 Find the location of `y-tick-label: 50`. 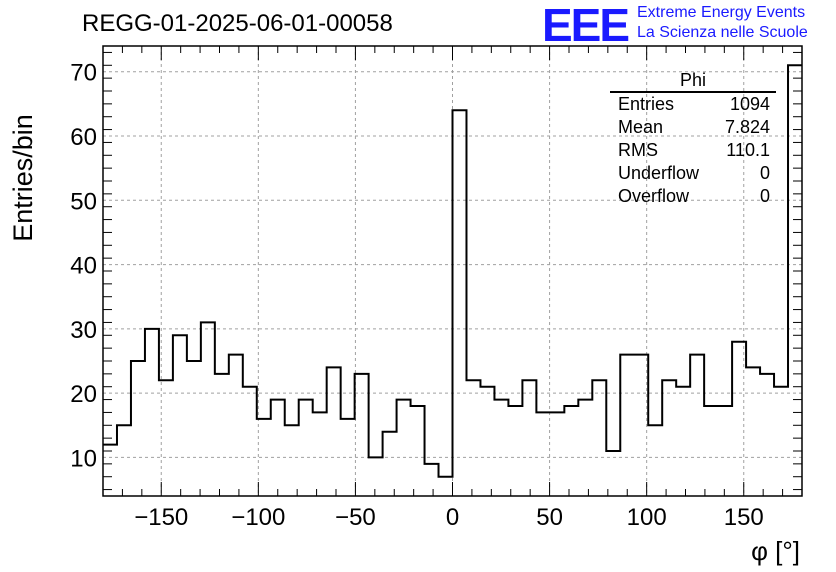

y-tick-label: 50 is located at coordinates (83, 201).